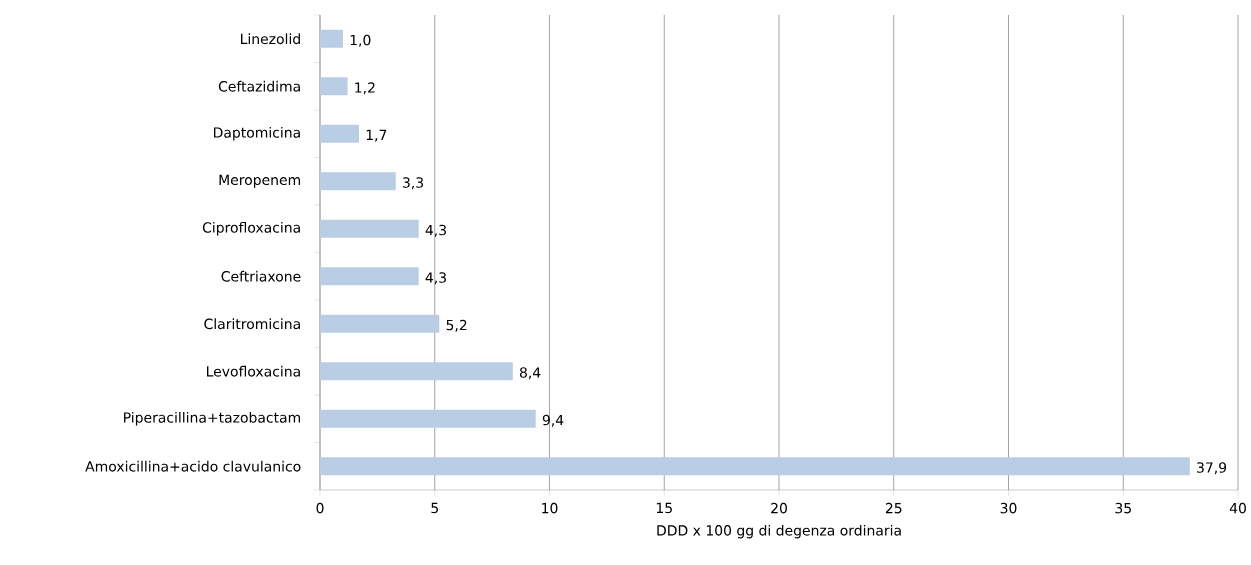 This screenshot has height=565, width=1251. What do you see at coordinates (553, 420) in the screenshot?
I see `data-label: 9,4` at bounding box center [553, 420].